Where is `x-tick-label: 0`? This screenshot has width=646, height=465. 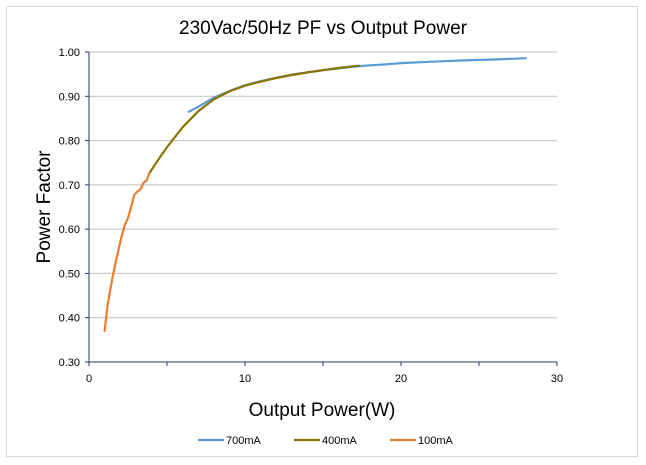 x-tick-label: 0 is located at coordinates (89, 379).